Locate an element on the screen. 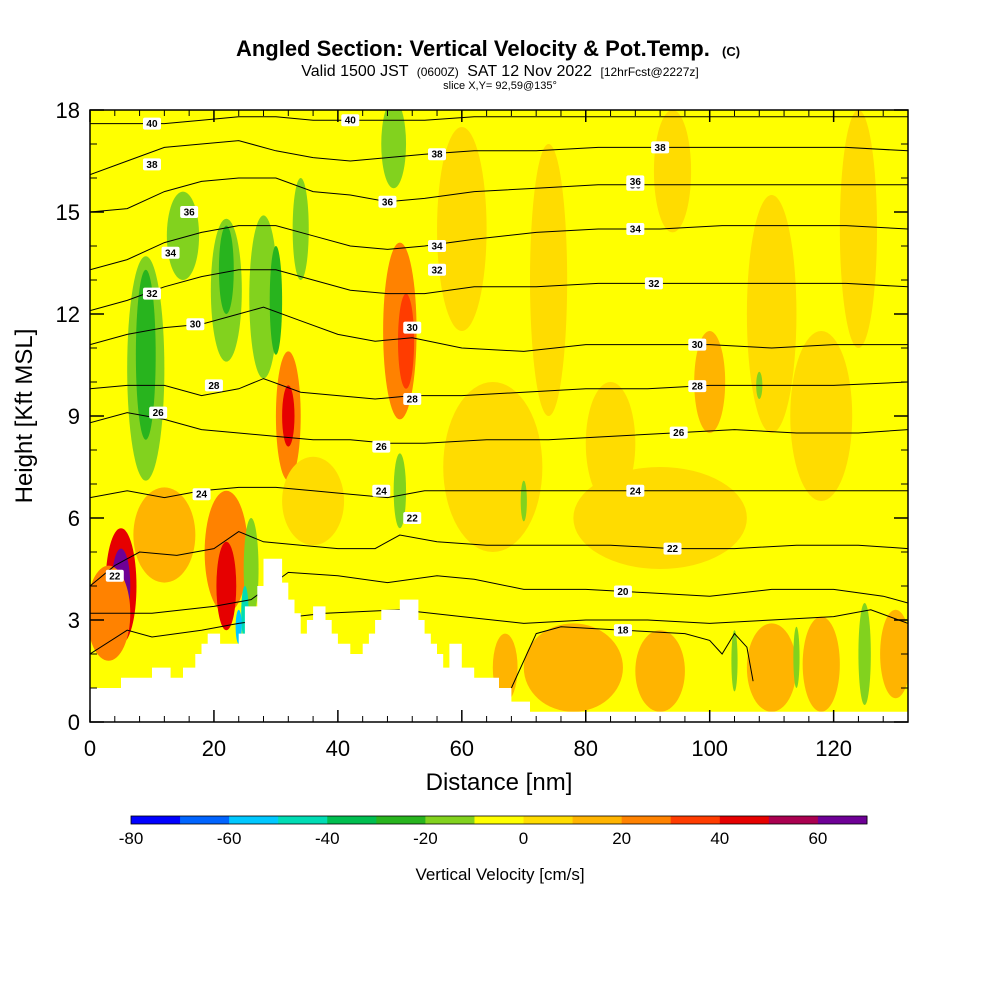  isentrope-label-extra-16: 24 is located at coordinates (202, 495).